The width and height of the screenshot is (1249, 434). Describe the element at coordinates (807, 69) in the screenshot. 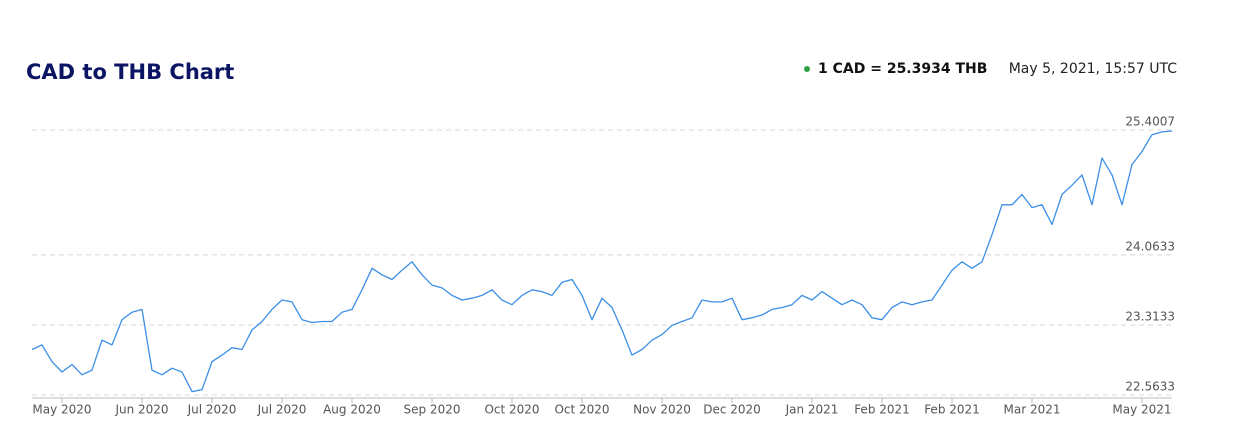

I see `status-dot` at that location.